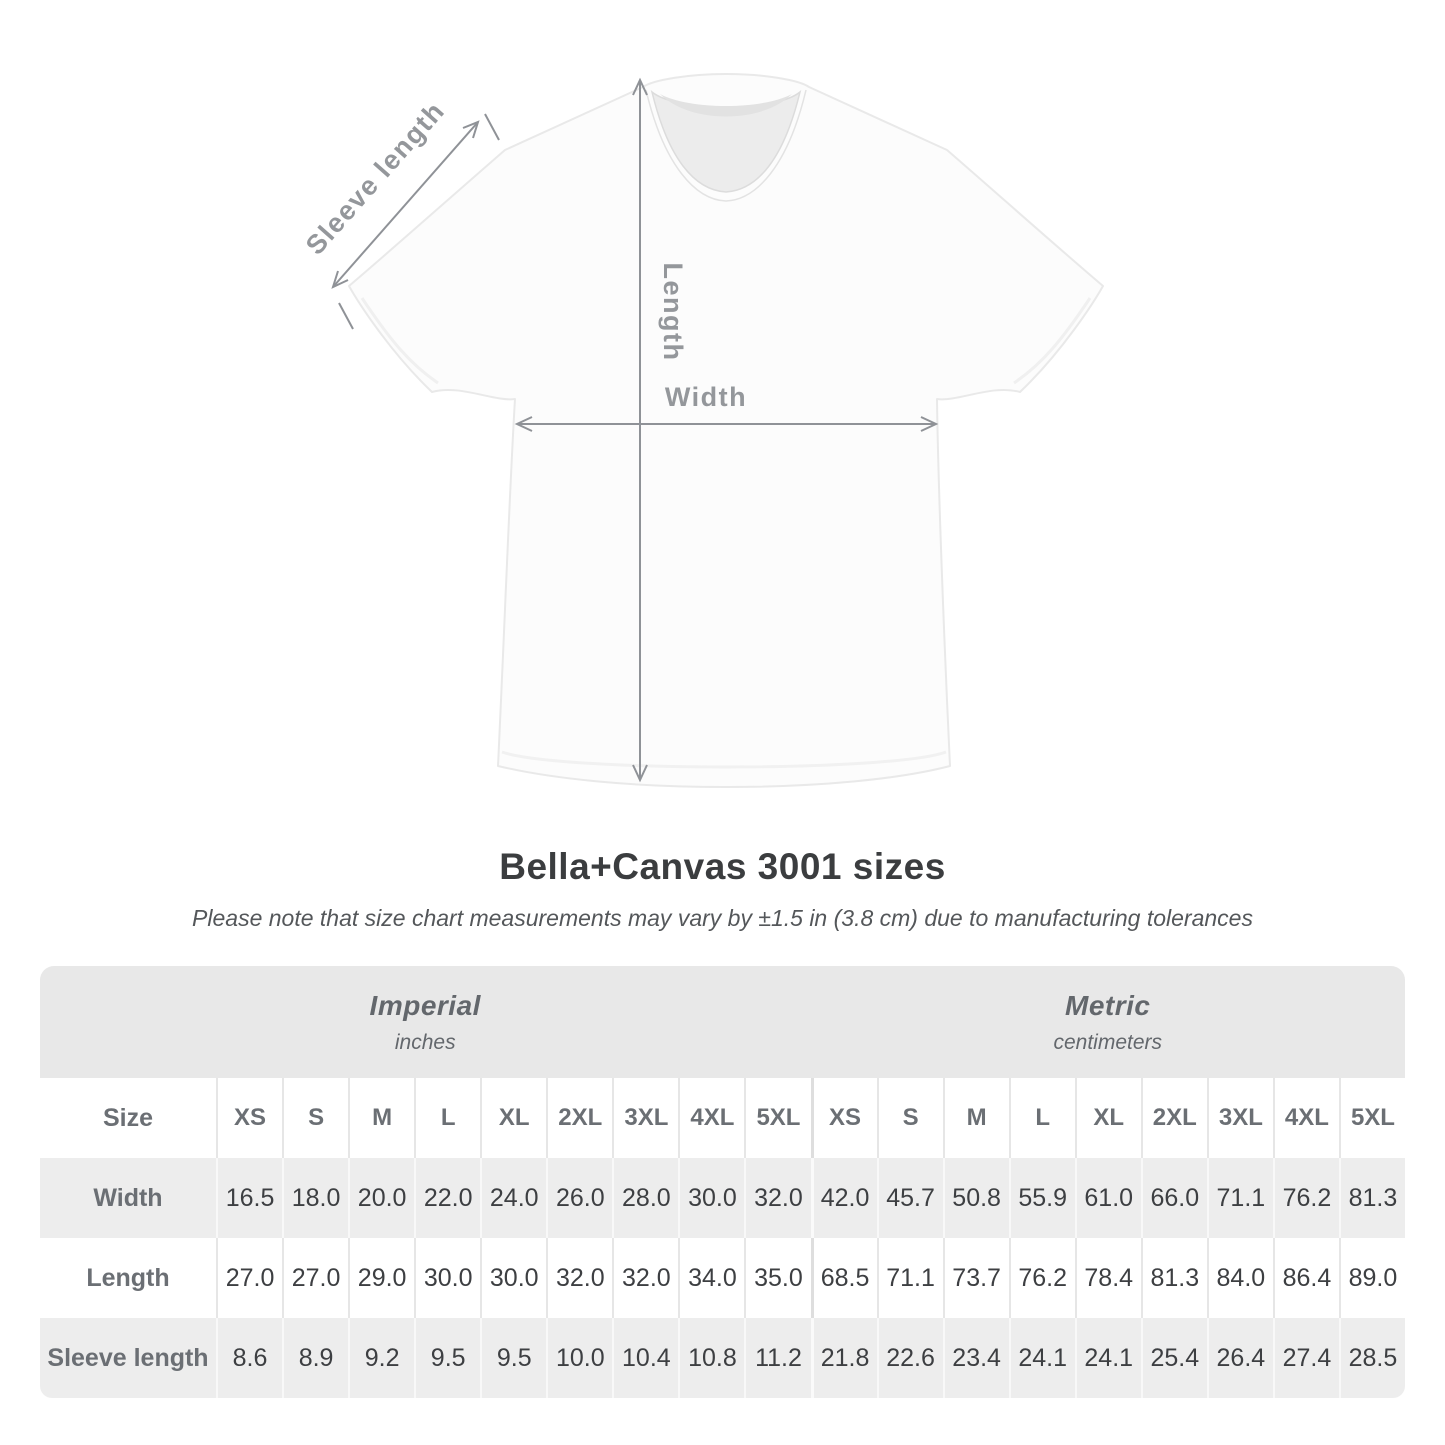  What do you see at coordinates (1041, 1198) in the screenshot?
I see `metric-value-cell: 55.9` at bounding box center [1041, 1198].